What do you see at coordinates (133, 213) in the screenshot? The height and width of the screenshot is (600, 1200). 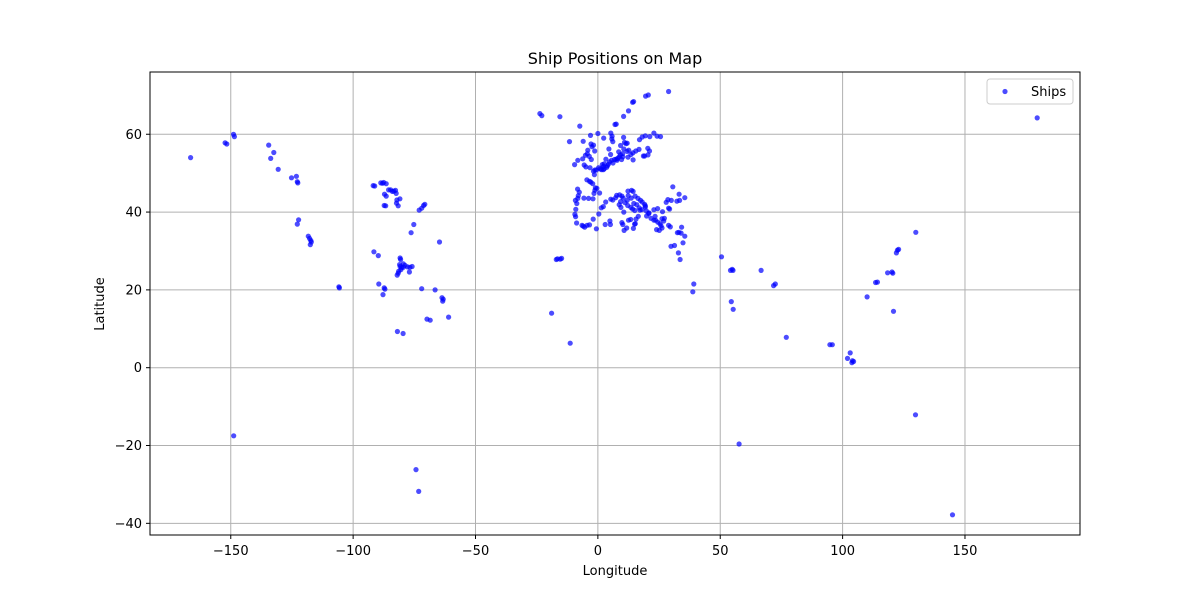 I see `y-tick-label: 40` at bounding box center [133, 213].